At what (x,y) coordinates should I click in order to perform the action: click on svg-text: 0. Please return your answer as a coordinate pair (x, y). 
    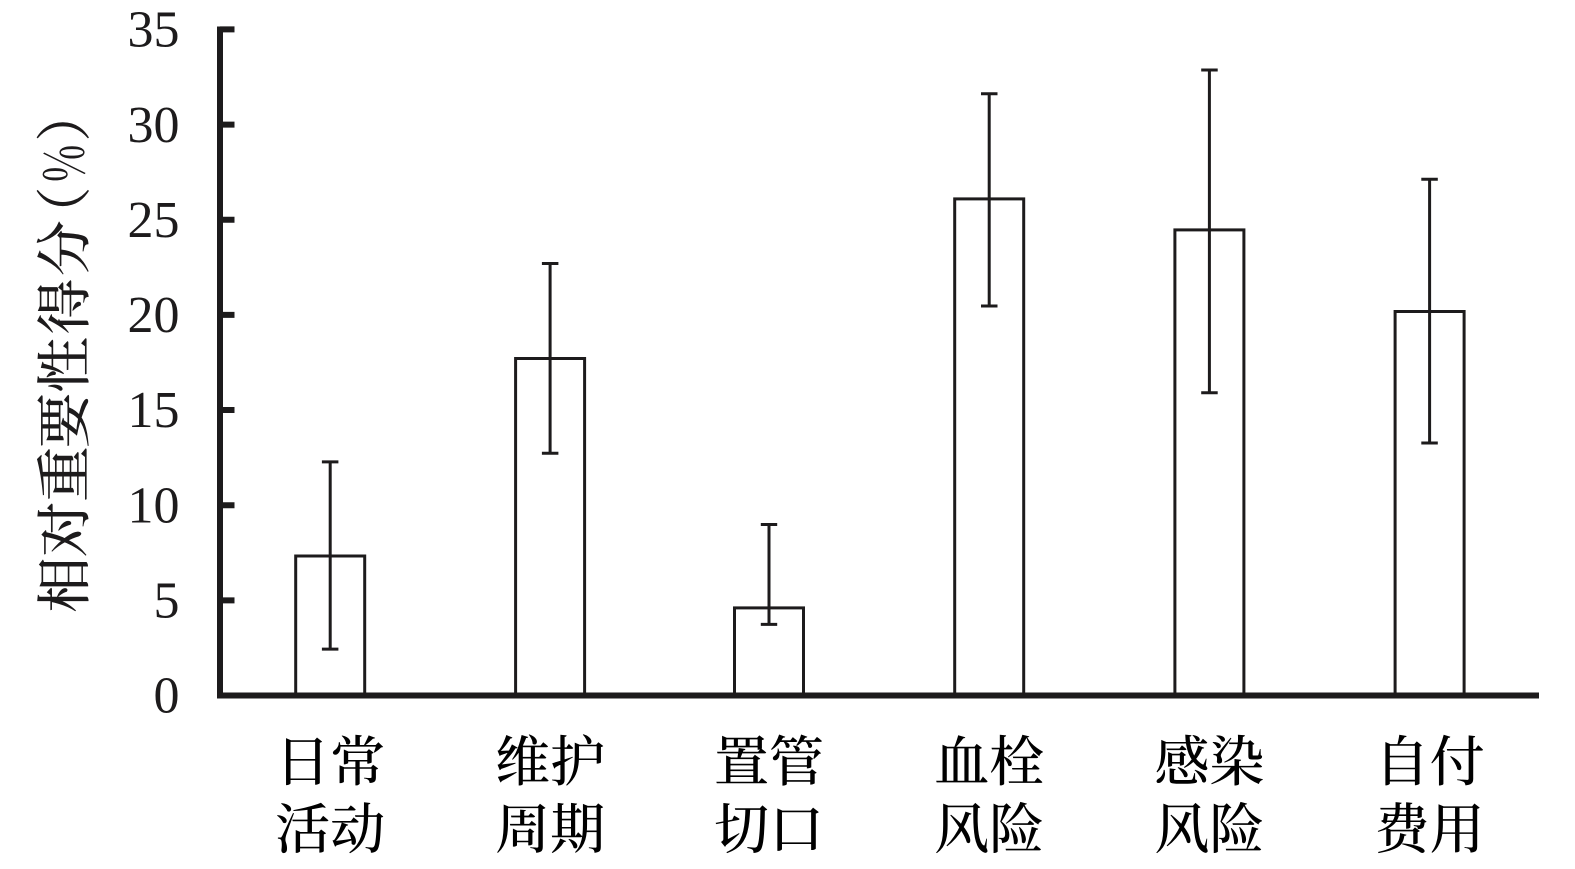
    Looking at the image, I should click on (167, 696).